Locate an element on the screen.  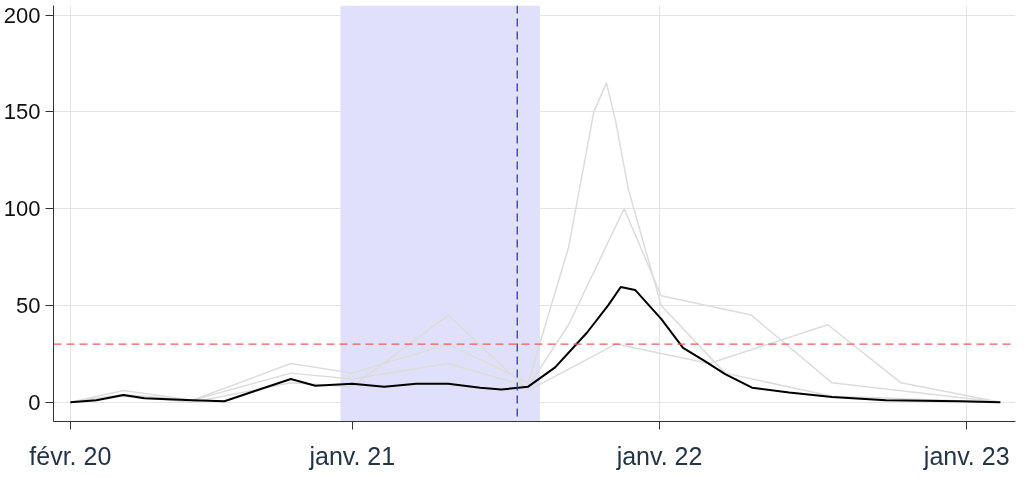
y-tick-label: 100 is located at coordinates (22, 209).